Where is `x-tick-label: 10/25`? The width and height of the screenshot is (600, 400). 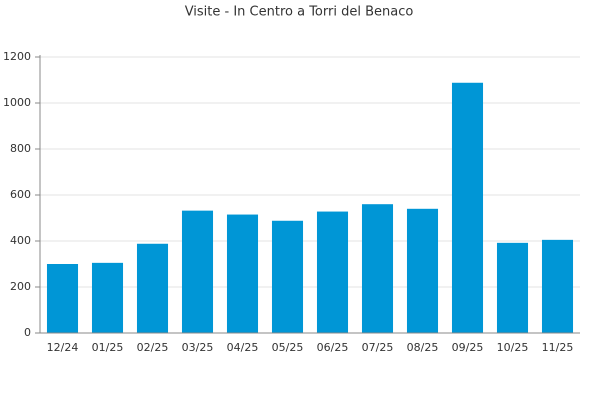
x-tick-label: 10/25 is located at coordinates (513, 347).